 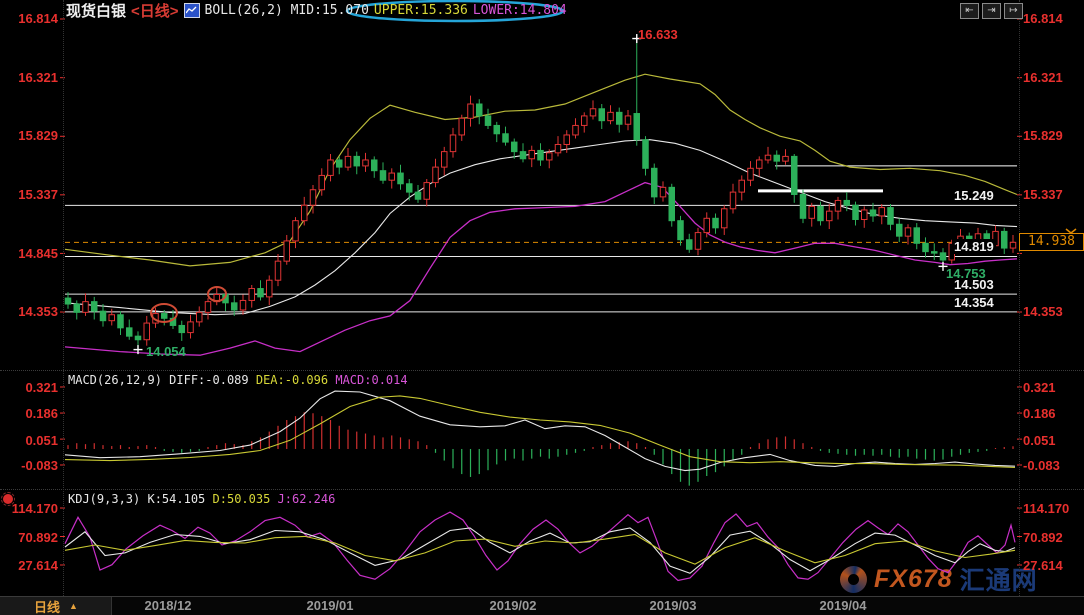 What do you see at coordinates (513, 605) in the screenshot?
I see `x-axis-date: 2019/02` at bounding box center [513, 605].